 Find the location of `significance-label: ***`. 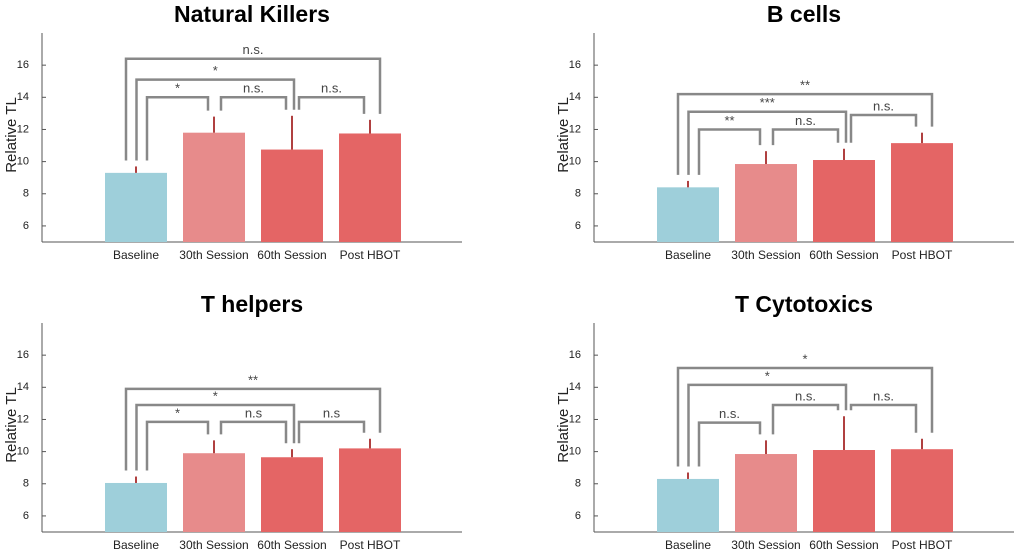

significance-label: *** is located at coordinates (767, 102).